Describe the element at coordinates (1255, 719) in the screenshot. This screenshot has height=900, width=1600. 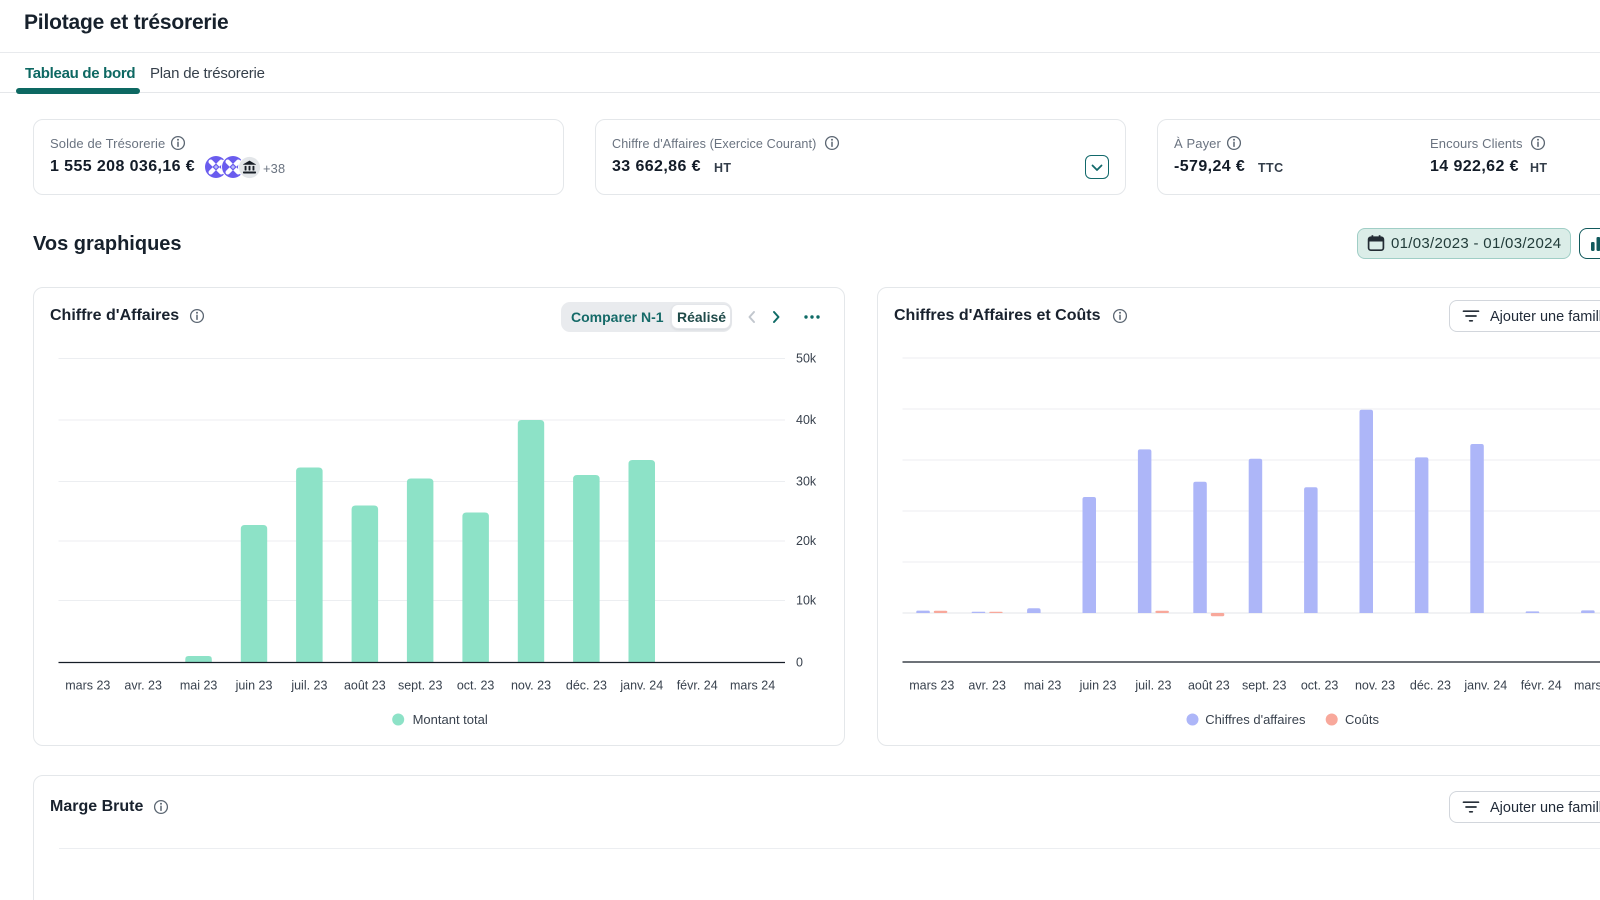
I see `svg-text: Chiffres d'affaires` at that location.